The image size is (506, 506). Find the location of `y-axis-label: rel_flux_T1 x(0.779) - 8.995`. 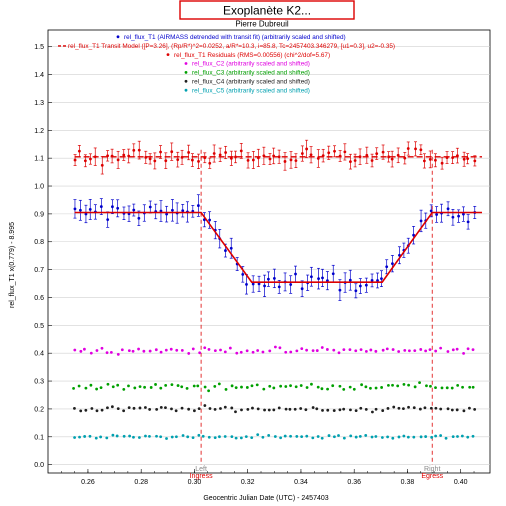

y-axis-label: rel_flux_T1 x(0.779) - 8.995 is located at coordinates (12, 265).